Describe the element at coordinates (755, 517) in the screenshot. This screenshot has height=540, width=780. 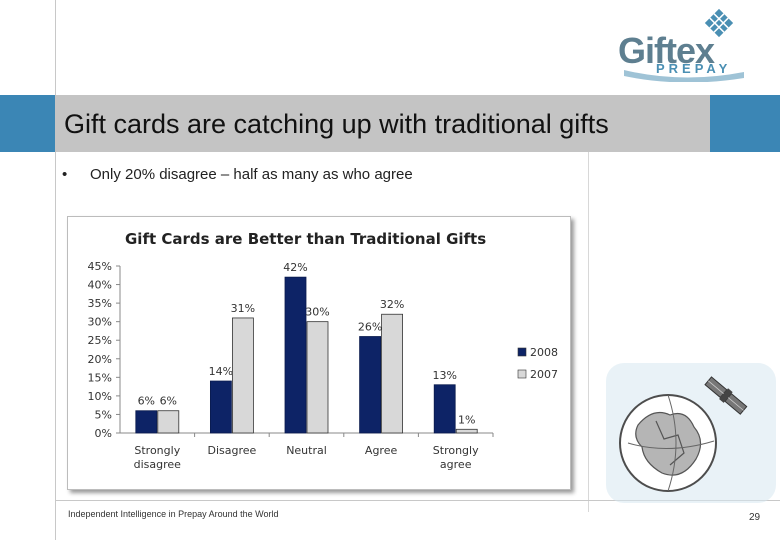
I see `page-number: 29` at that location.